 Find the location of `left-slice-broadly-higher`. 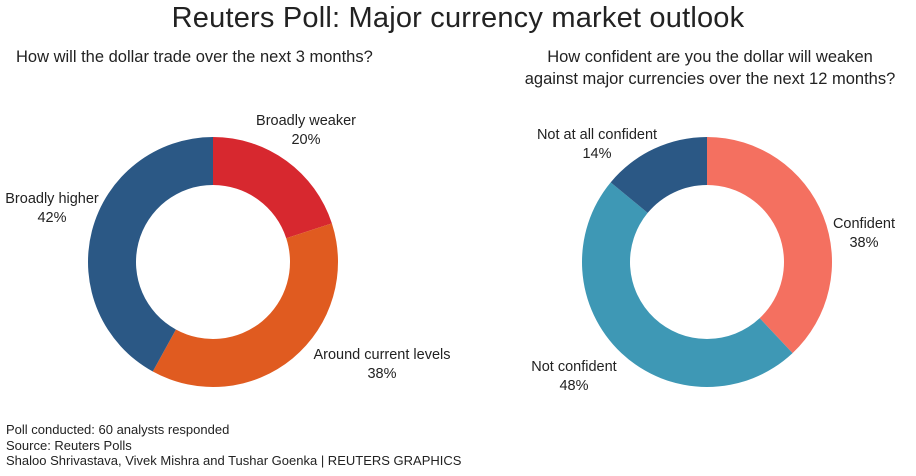

left-slice-broadly-higher is located at coordinates (150, 254).